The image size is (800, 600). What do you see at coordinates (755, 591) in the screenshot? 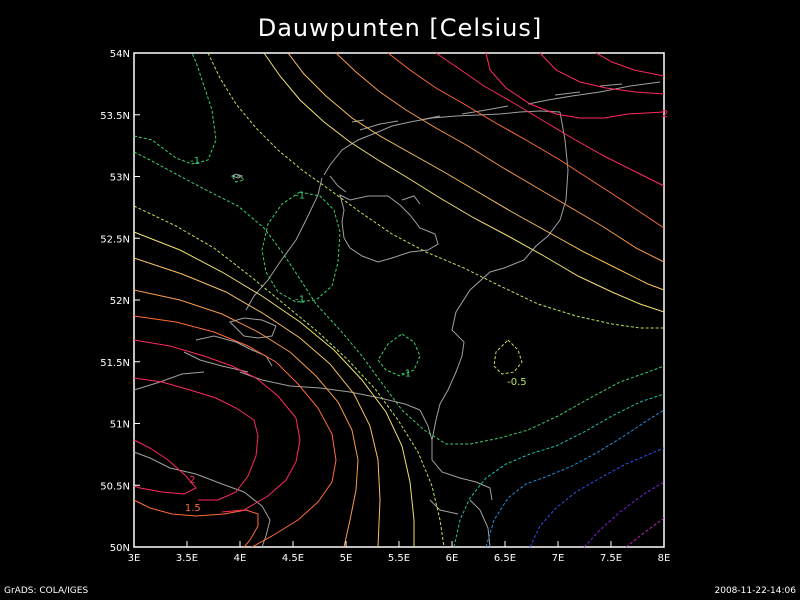
I see `footer-timestamp: 2008-11-22-14:06` at bounding box center [755, 591].